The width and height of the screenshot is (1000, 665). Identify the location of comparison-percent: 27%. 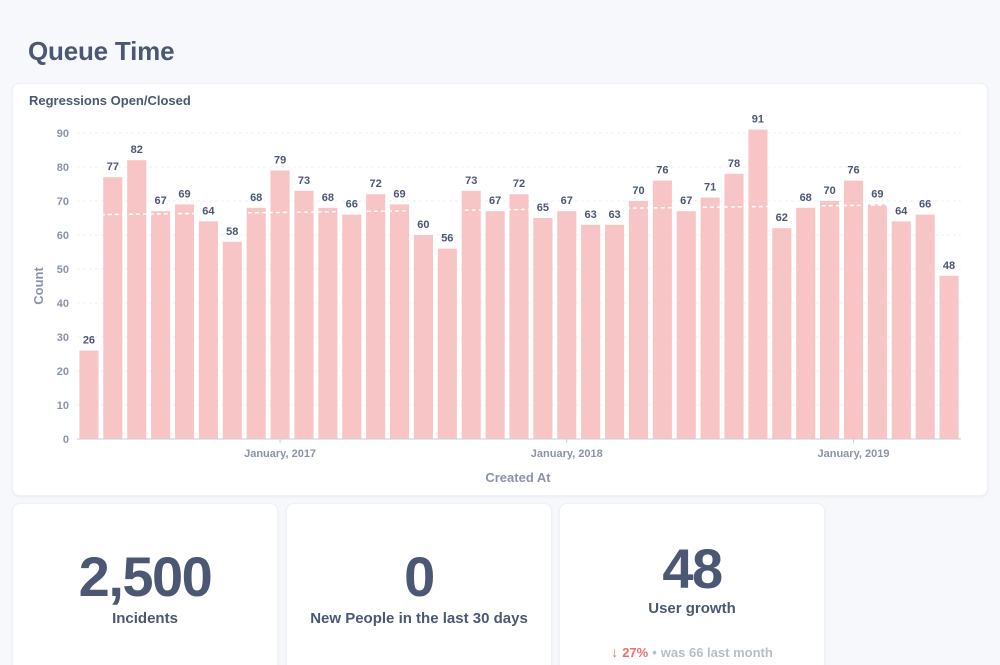
(635, 652).